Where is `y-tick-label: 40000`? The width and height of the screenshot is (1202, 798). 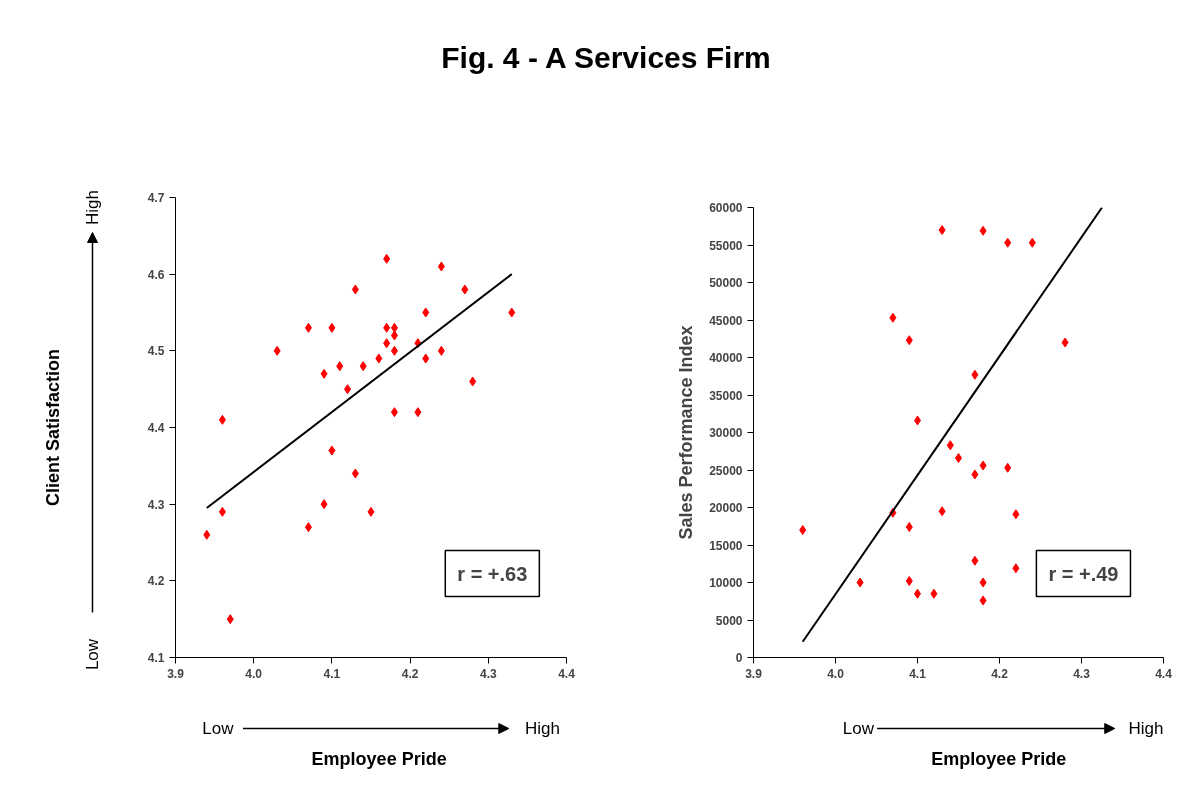
y-tick-label: 40000 is located at coordinates (726, 358).